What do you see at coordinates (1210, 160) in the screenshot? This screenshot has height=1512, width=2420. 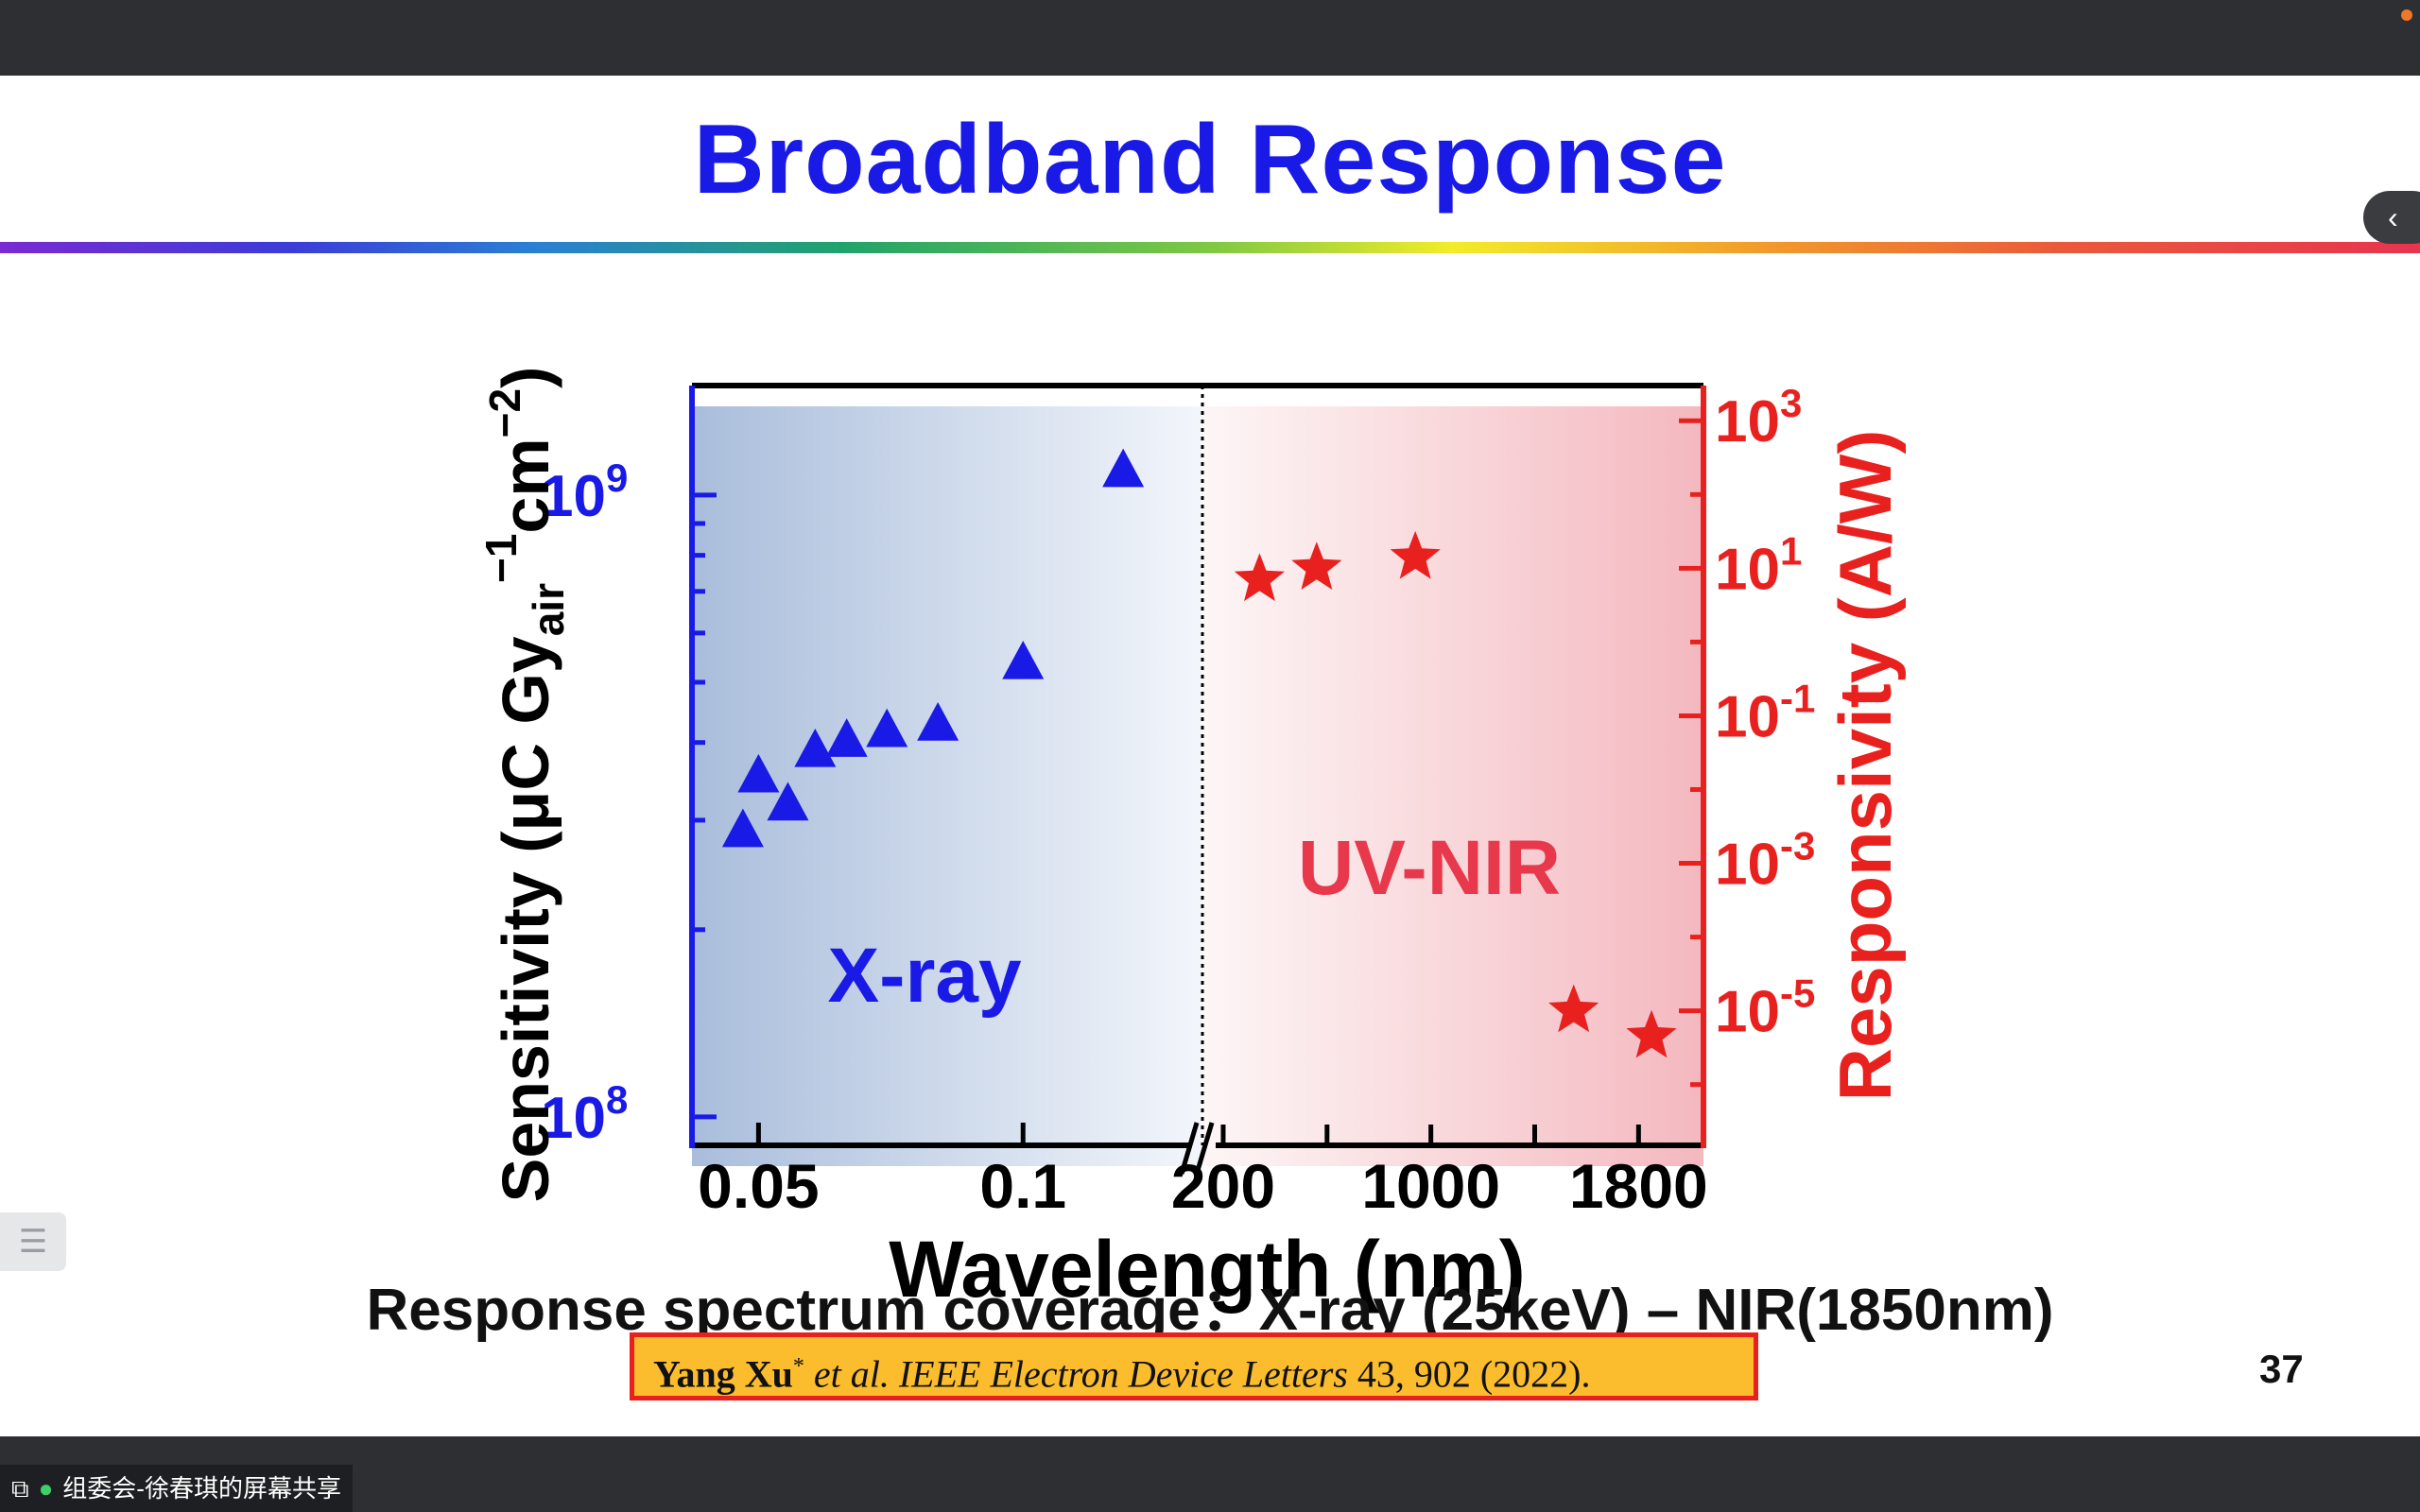 I see `slide-title: Broadband Response` at bounding box center [1210, 160].